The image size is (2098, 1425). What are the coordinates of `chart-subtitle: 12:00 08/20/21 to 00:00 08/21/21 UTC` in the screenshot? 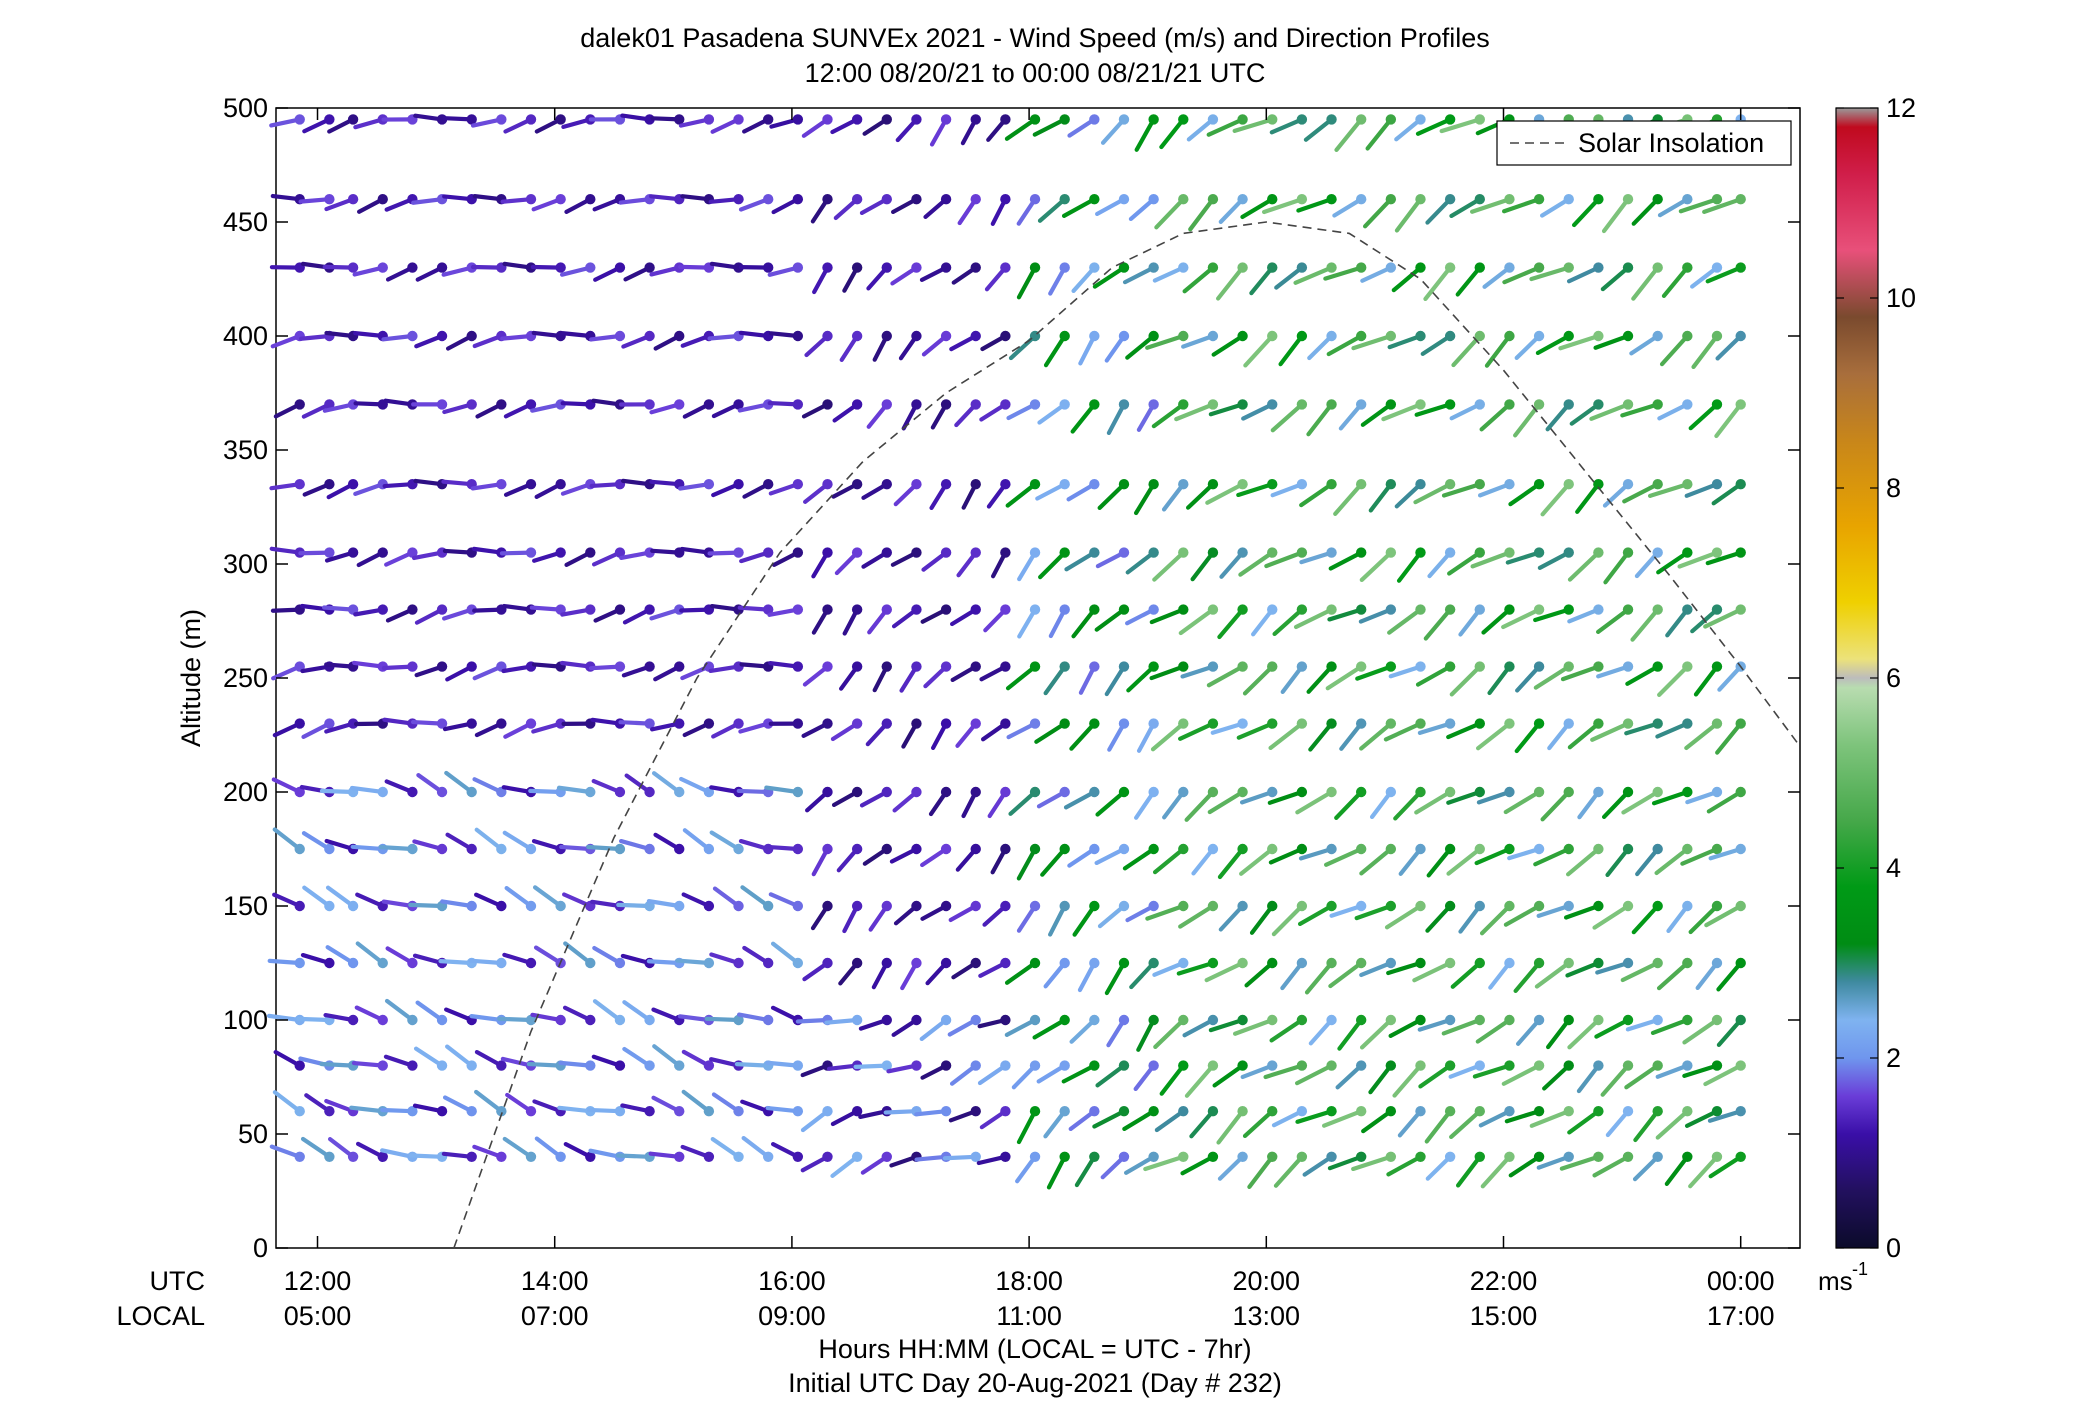 It's located at (1035, 73).